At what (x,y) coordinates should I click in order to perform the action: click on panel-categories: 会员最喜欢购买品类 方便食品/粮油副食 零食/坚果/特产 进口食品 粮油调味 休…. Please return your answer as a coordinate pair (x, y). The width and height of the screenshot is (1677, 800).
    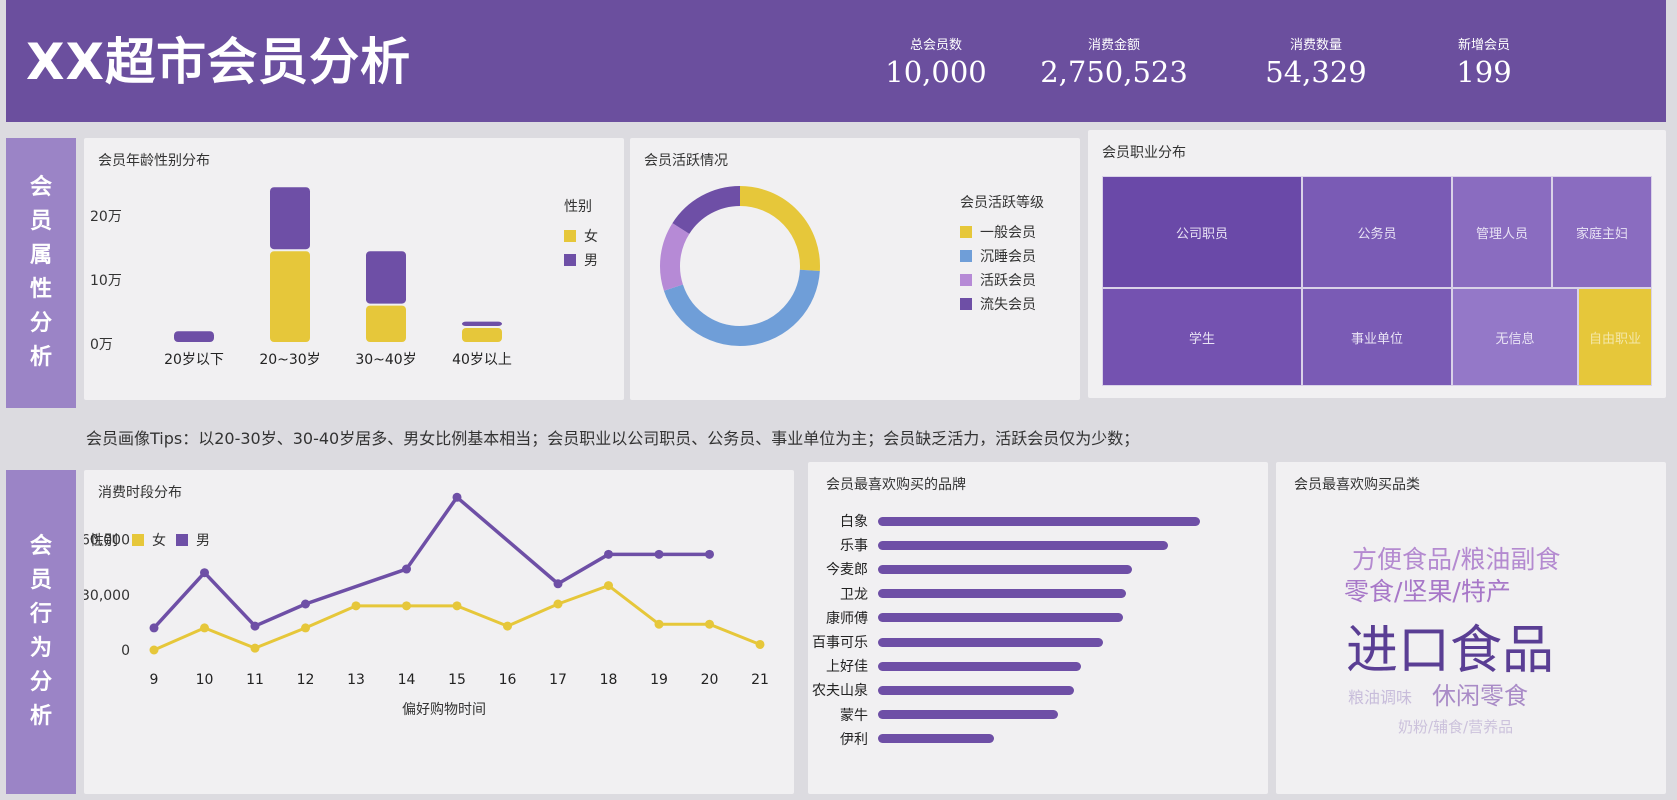
    Looking at the image, I should click on (1471, 628).